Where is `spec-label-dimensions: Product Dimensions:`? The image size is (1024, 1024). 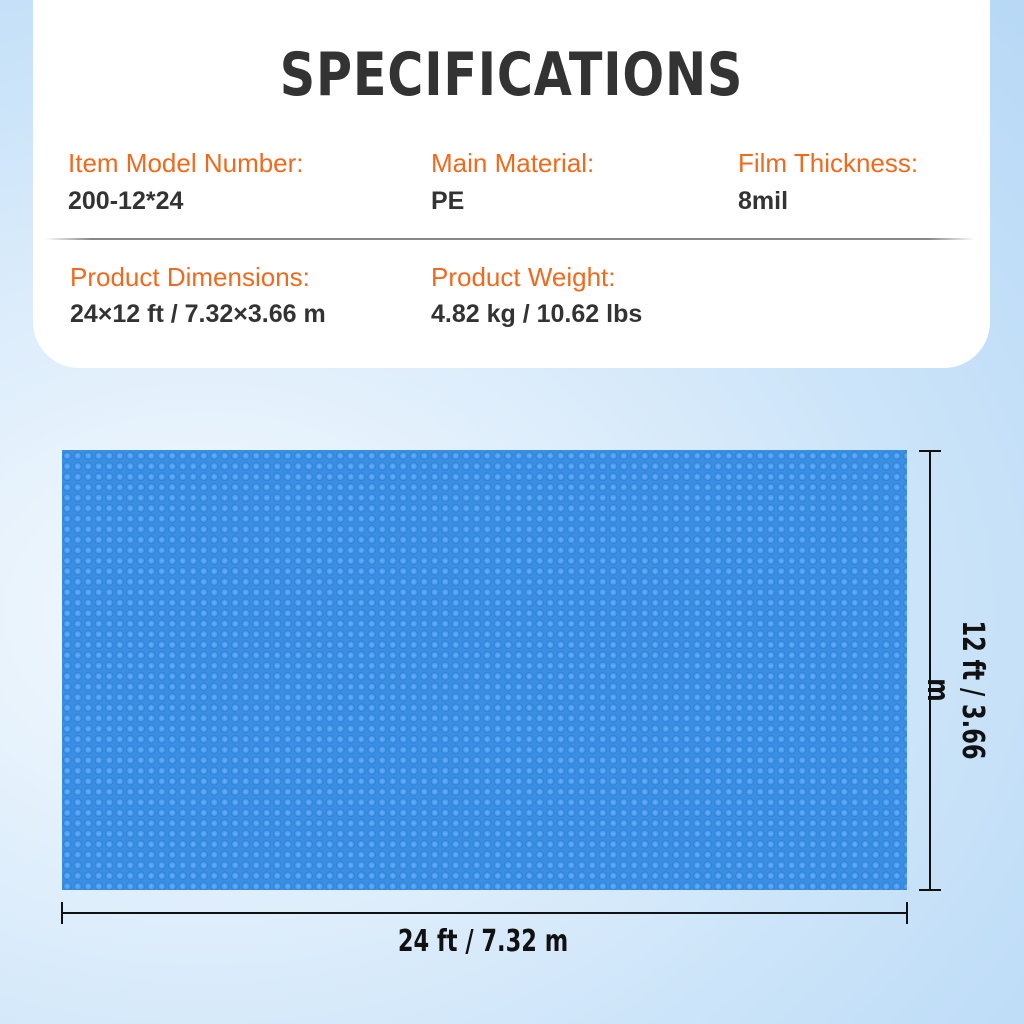 spec-label-dimensions: Product Dimensions: is located at coordinates (190, 277).